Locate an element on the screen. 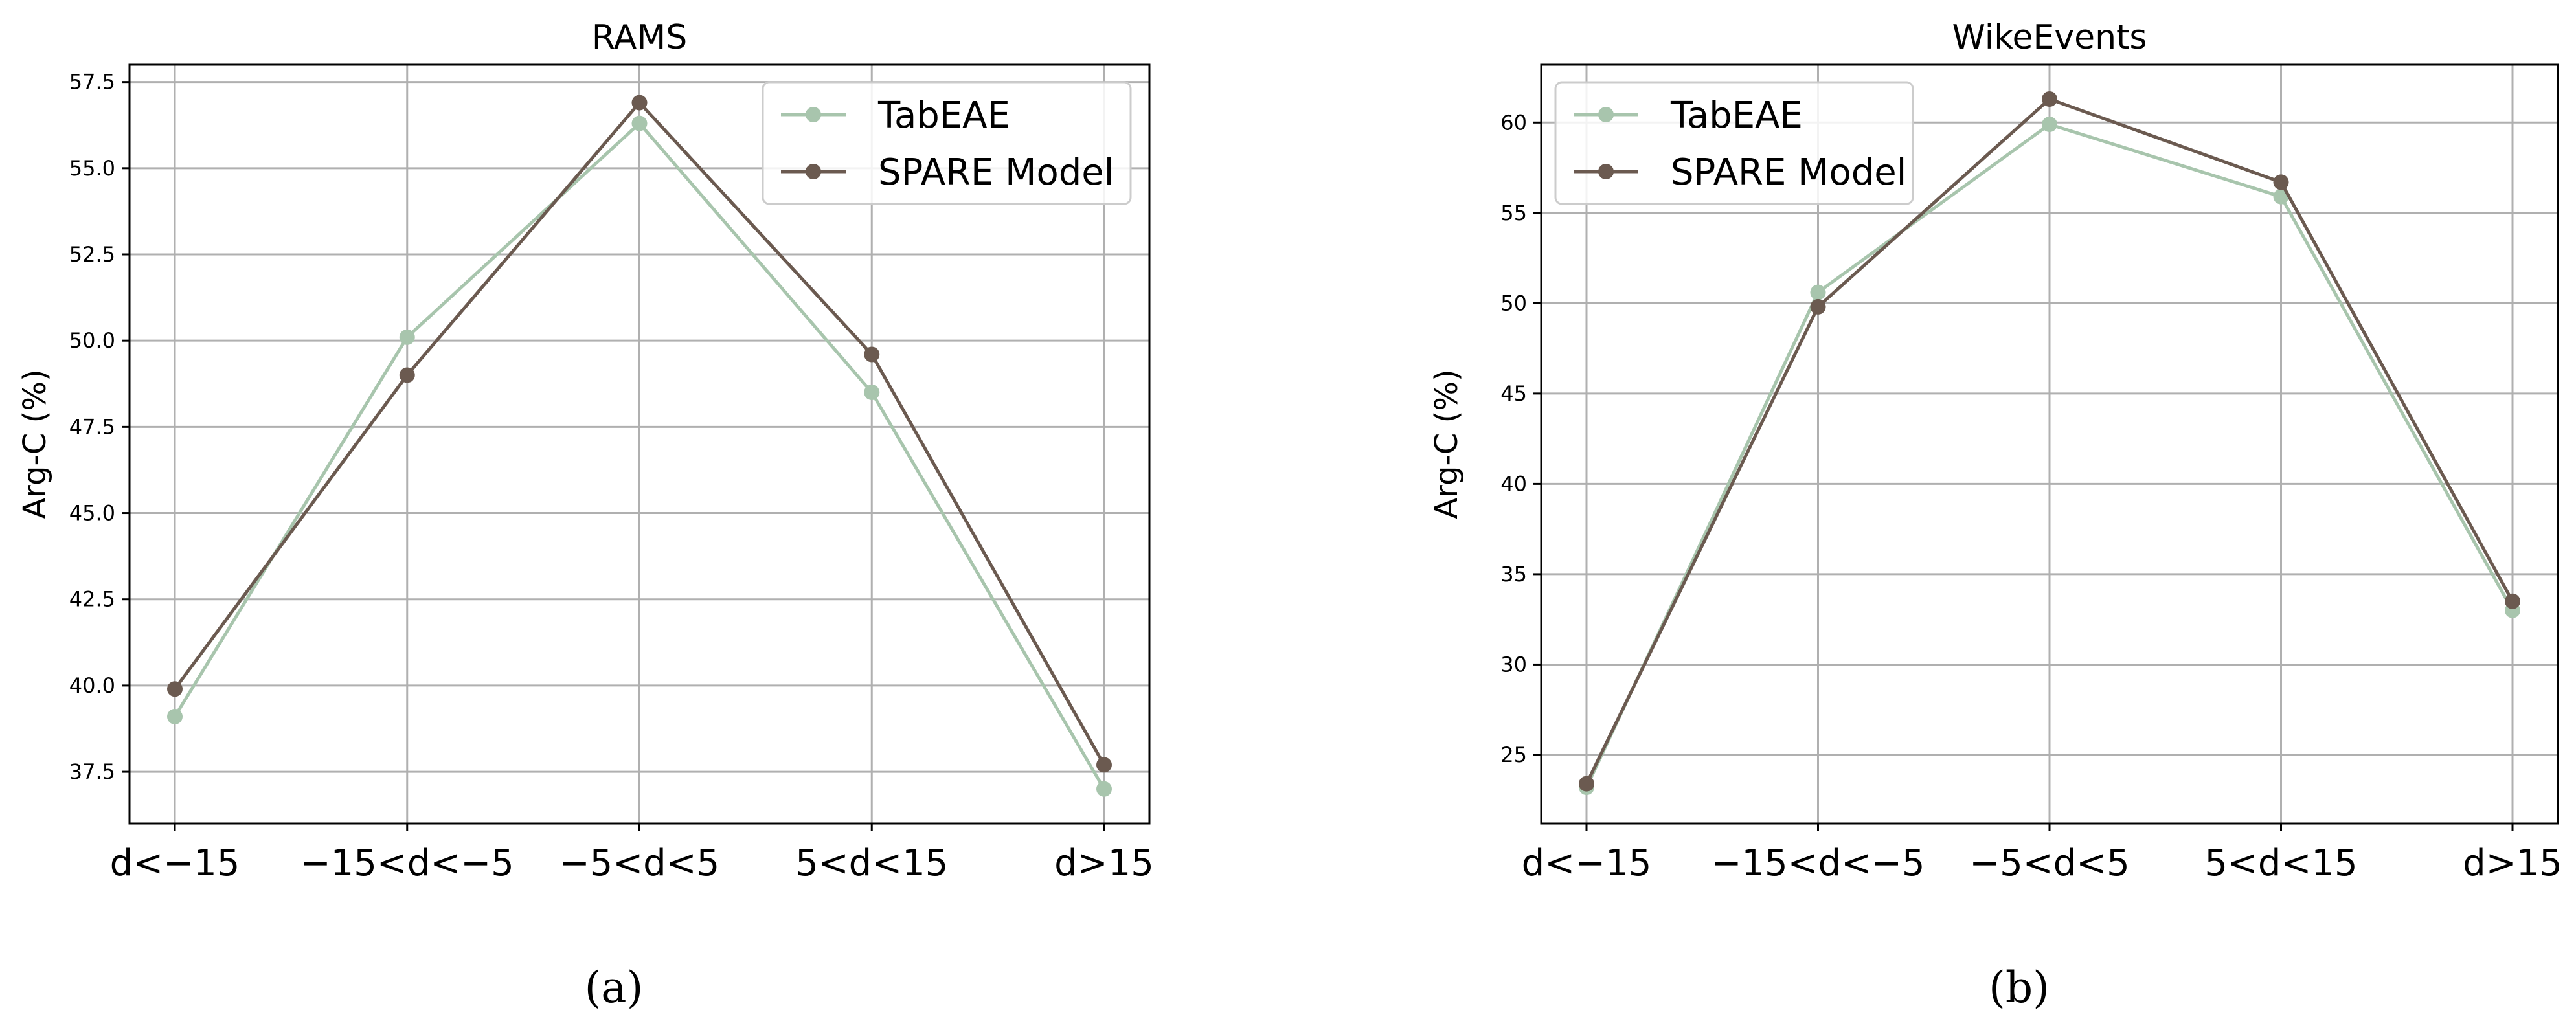 Image resolution: width=2576 pixels, height=1030 pixels. y-tick-label: 50.0 is located at coordinates (92, 340).